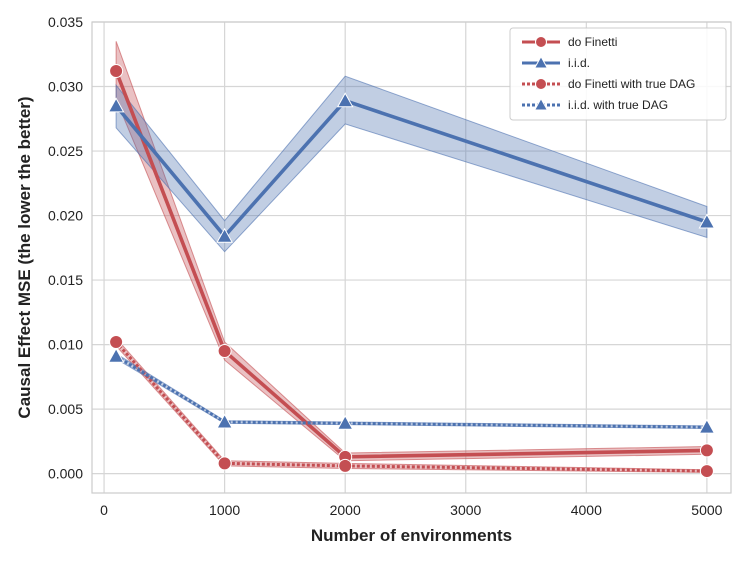  Describe the element at coordinates (65, 216) in the screenshot. I see `y-tick-label: 0.020` at that location.